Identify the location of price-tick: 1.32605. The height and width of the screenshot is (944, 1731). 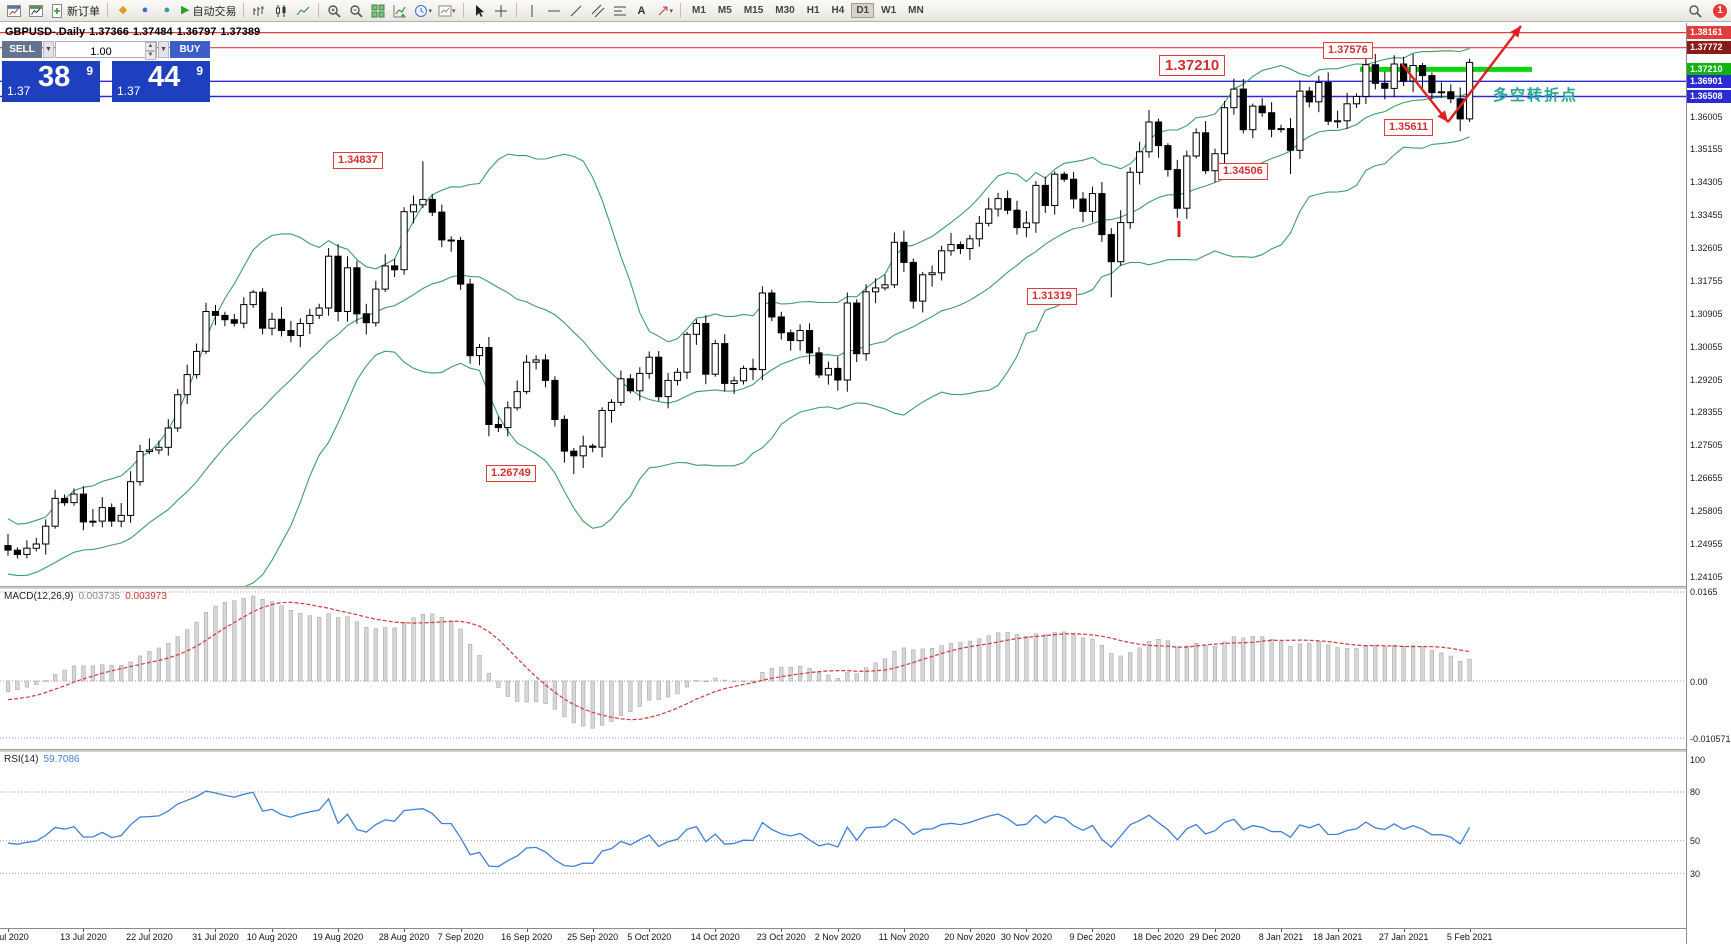
(1706, 248).